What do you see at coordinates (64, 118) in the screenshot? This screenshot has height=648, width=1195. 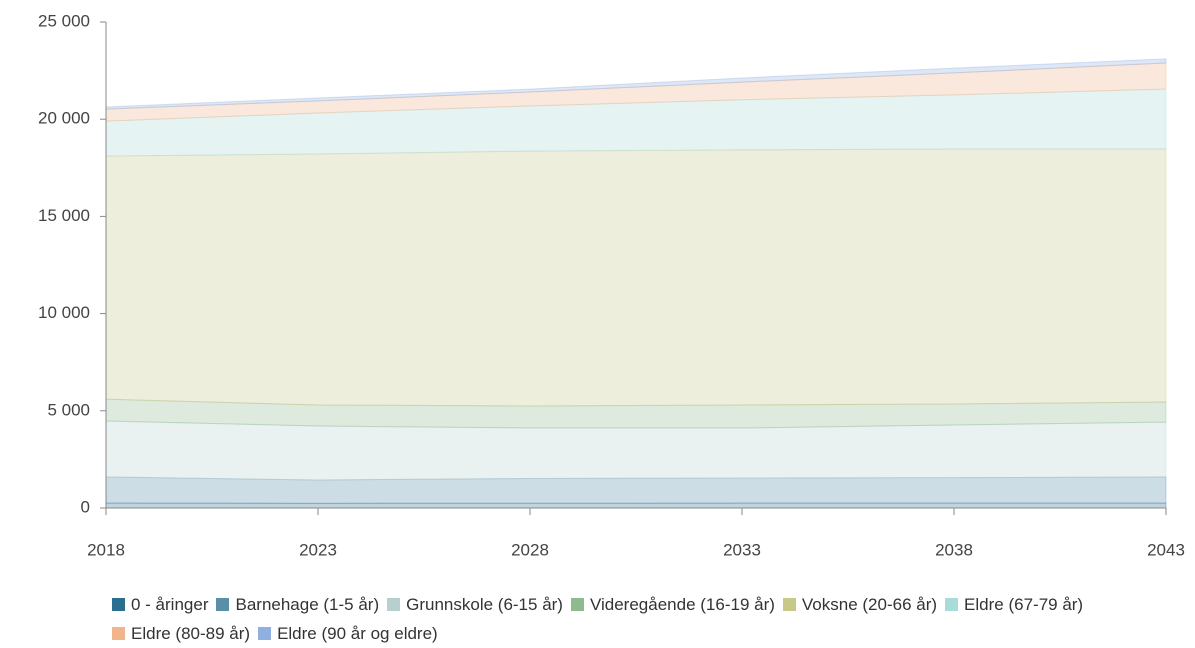 I see `y-tick-label: 20 000` at bounding box center [64, 118].